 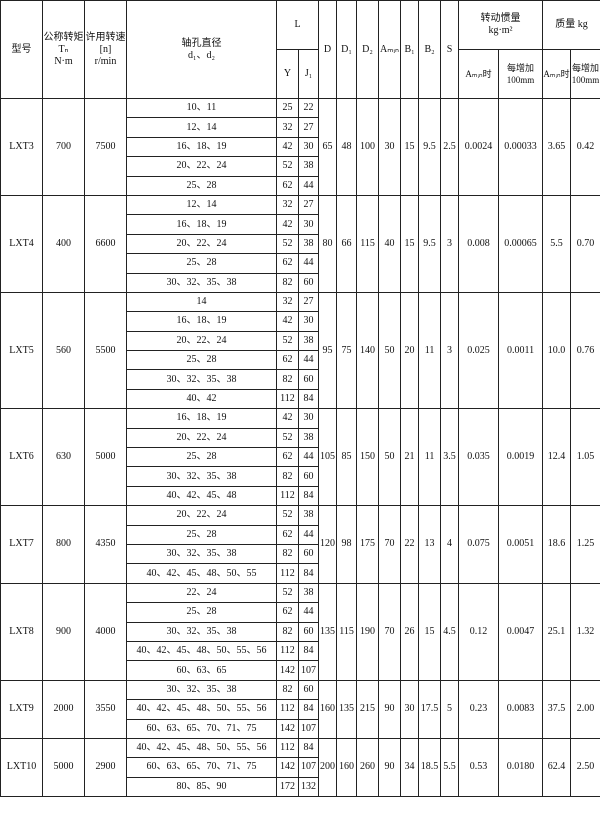 I want to click on header-text: r/min, so click(x=105, y=61).